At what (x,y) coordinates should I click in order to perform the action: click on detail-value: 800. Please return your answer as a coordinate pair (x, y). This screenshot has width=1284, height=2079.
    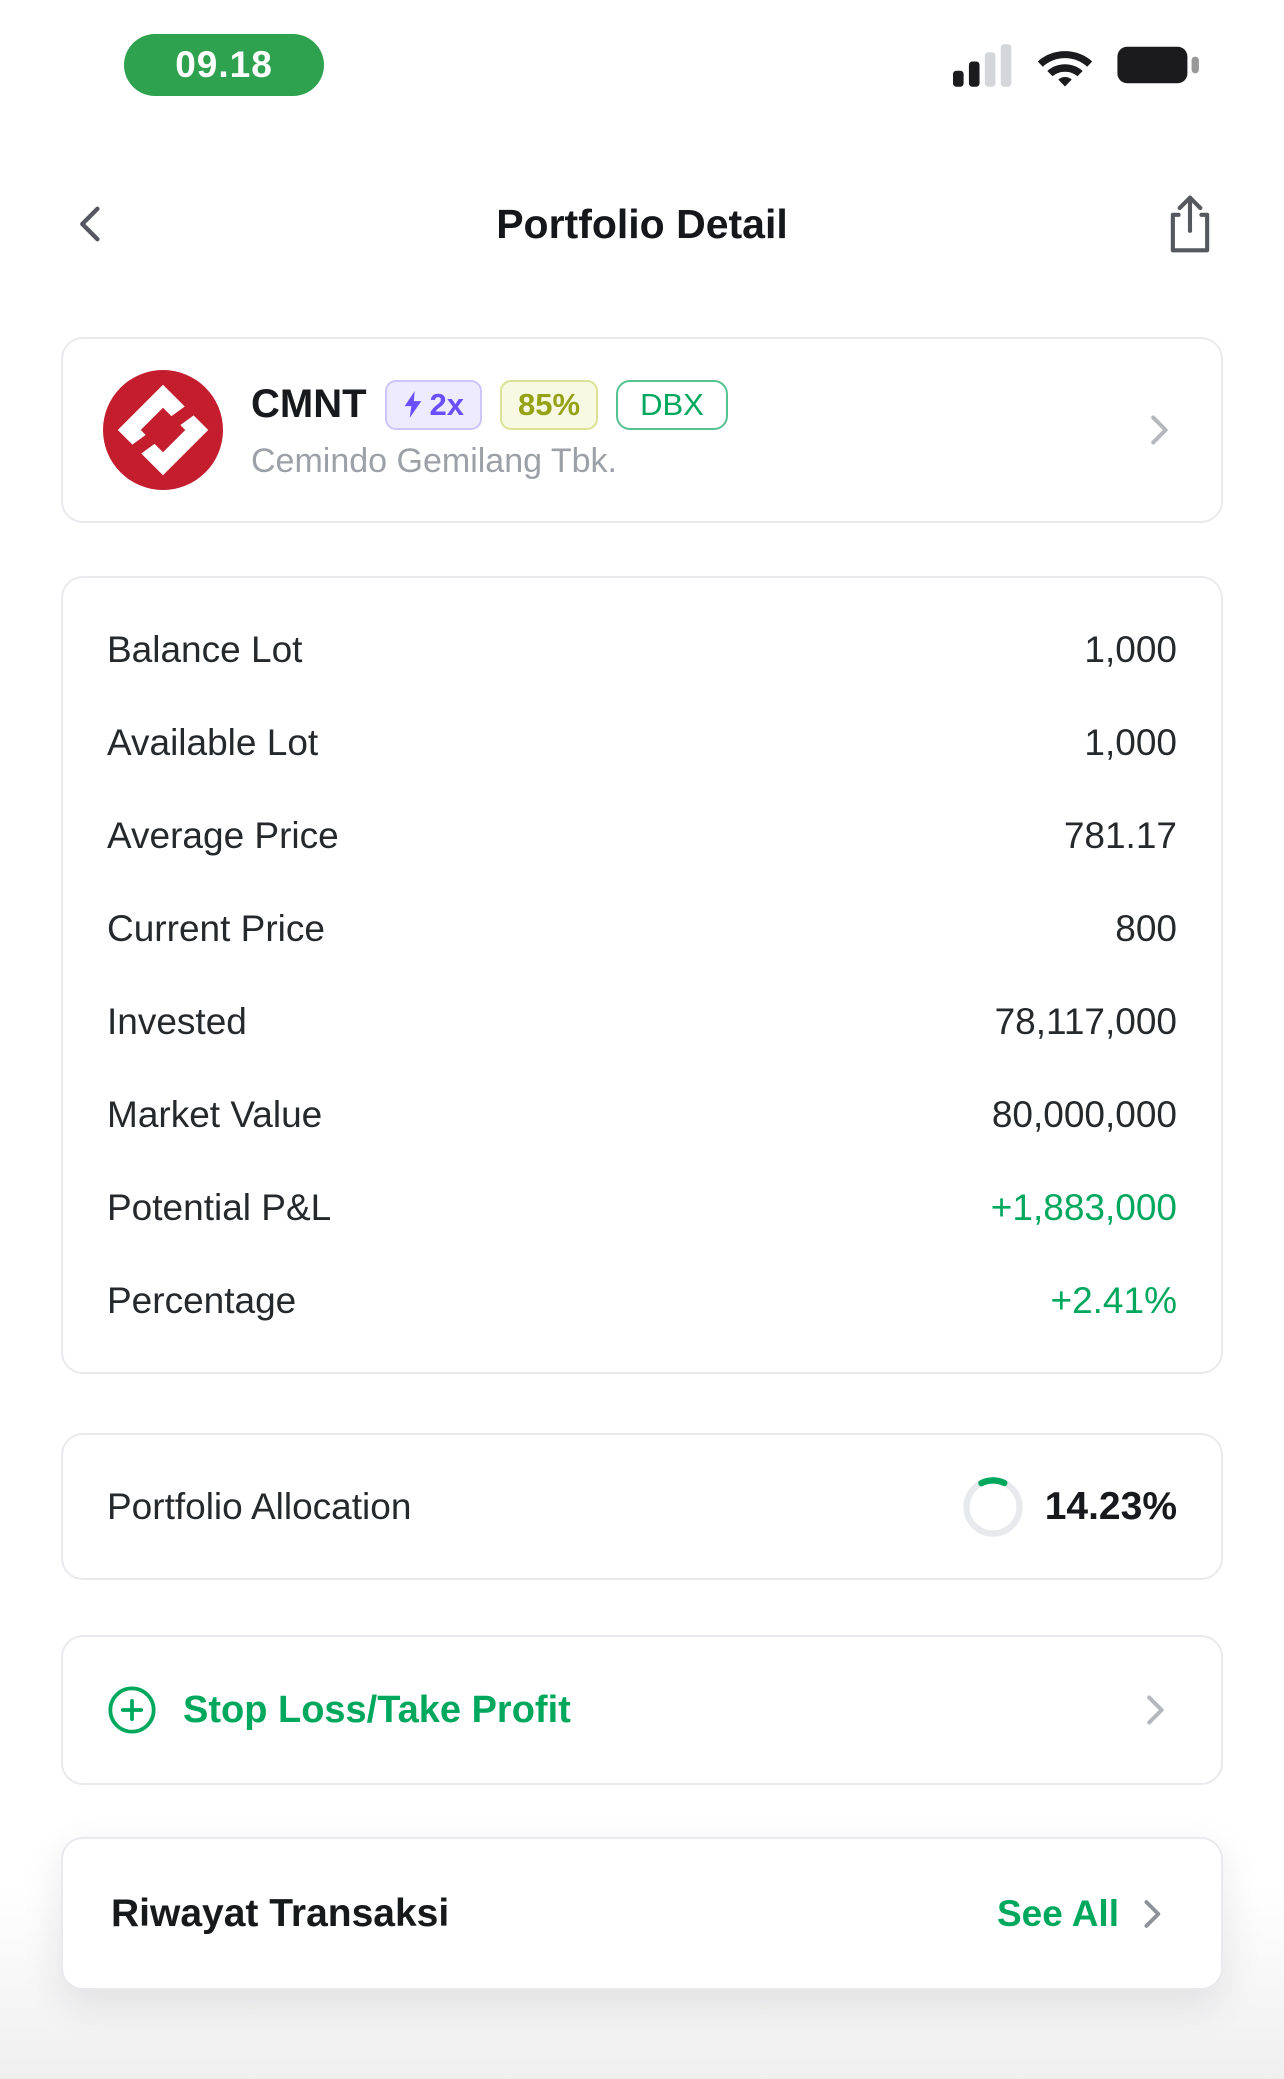
    Looking at the image, I should click on (1146, 928).